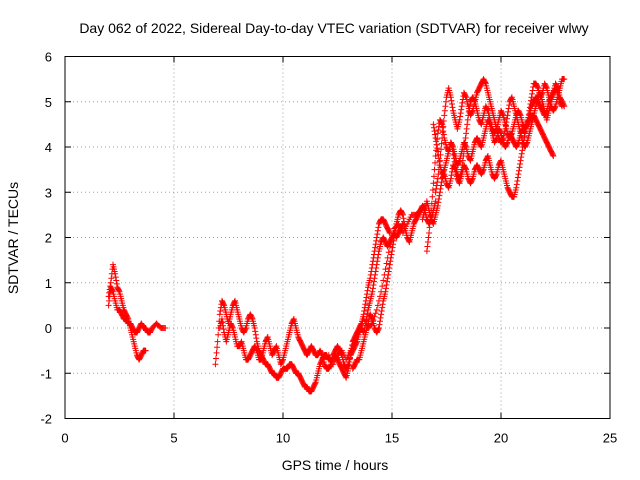 The image size is (640, 480). I want to click on x-tick-label: 25, so click(610, 438).